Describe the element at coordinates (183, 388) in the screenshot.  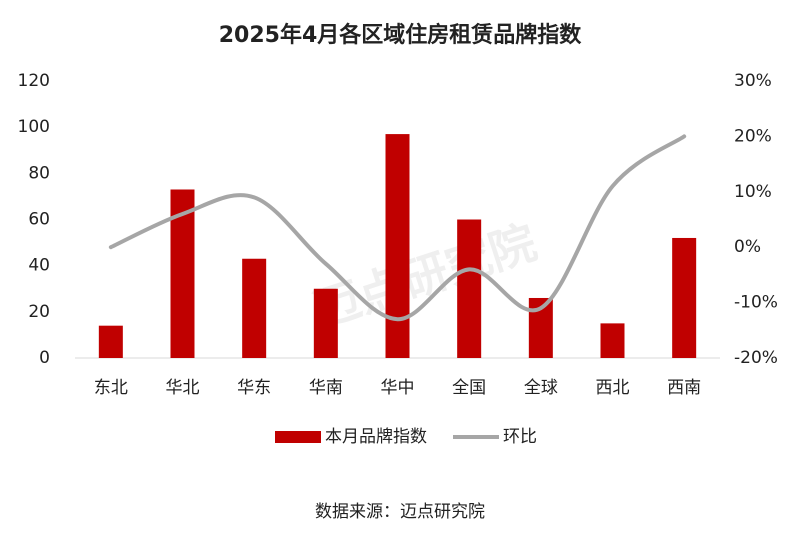
I see `x-tick-label: 华北` at that location.